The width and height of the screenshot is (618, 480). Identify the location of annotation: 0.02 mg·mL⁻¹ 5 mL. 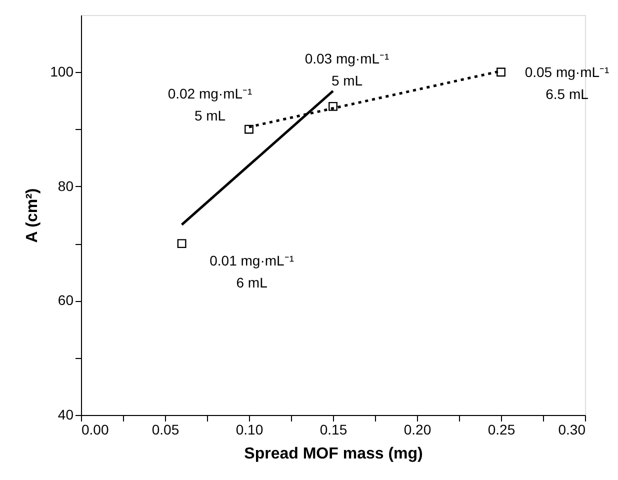
(210, 104).